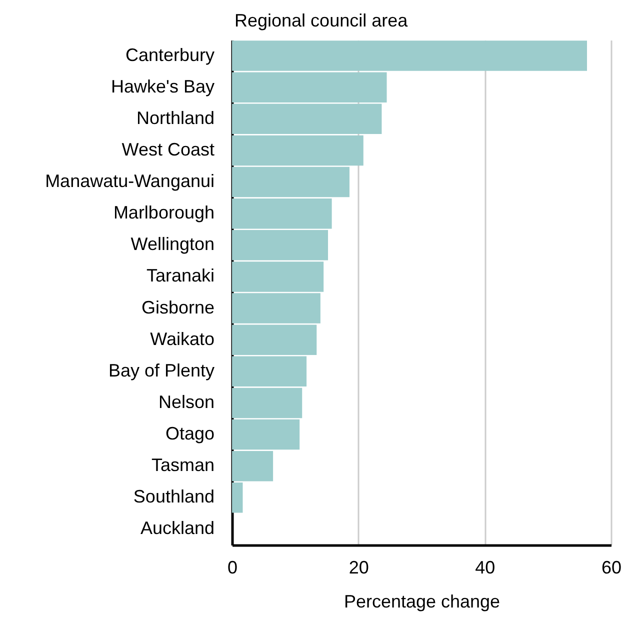  I want to click on y-tick-label: West Coast, so click(168, 149).